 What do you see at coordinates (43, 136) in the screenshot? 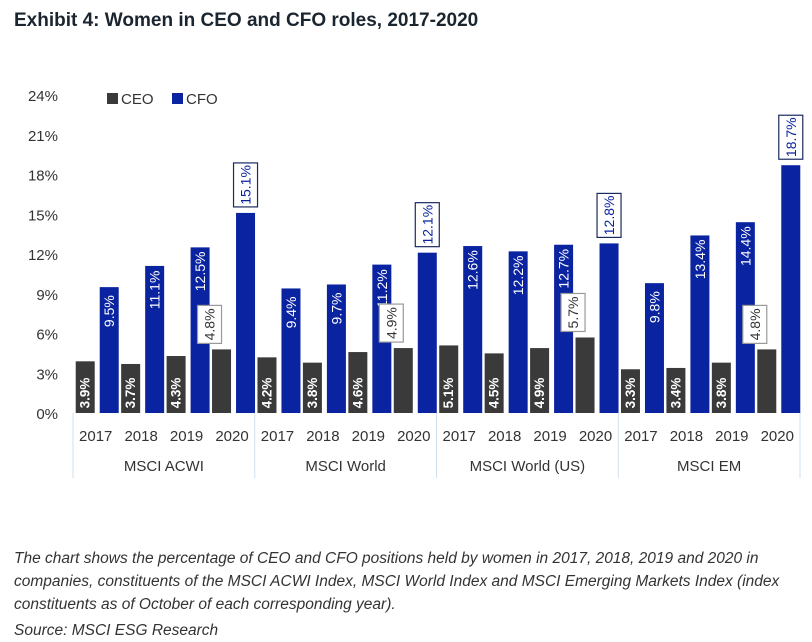
I see `y-tick-label: 21%` at bounding box center [43, 136].